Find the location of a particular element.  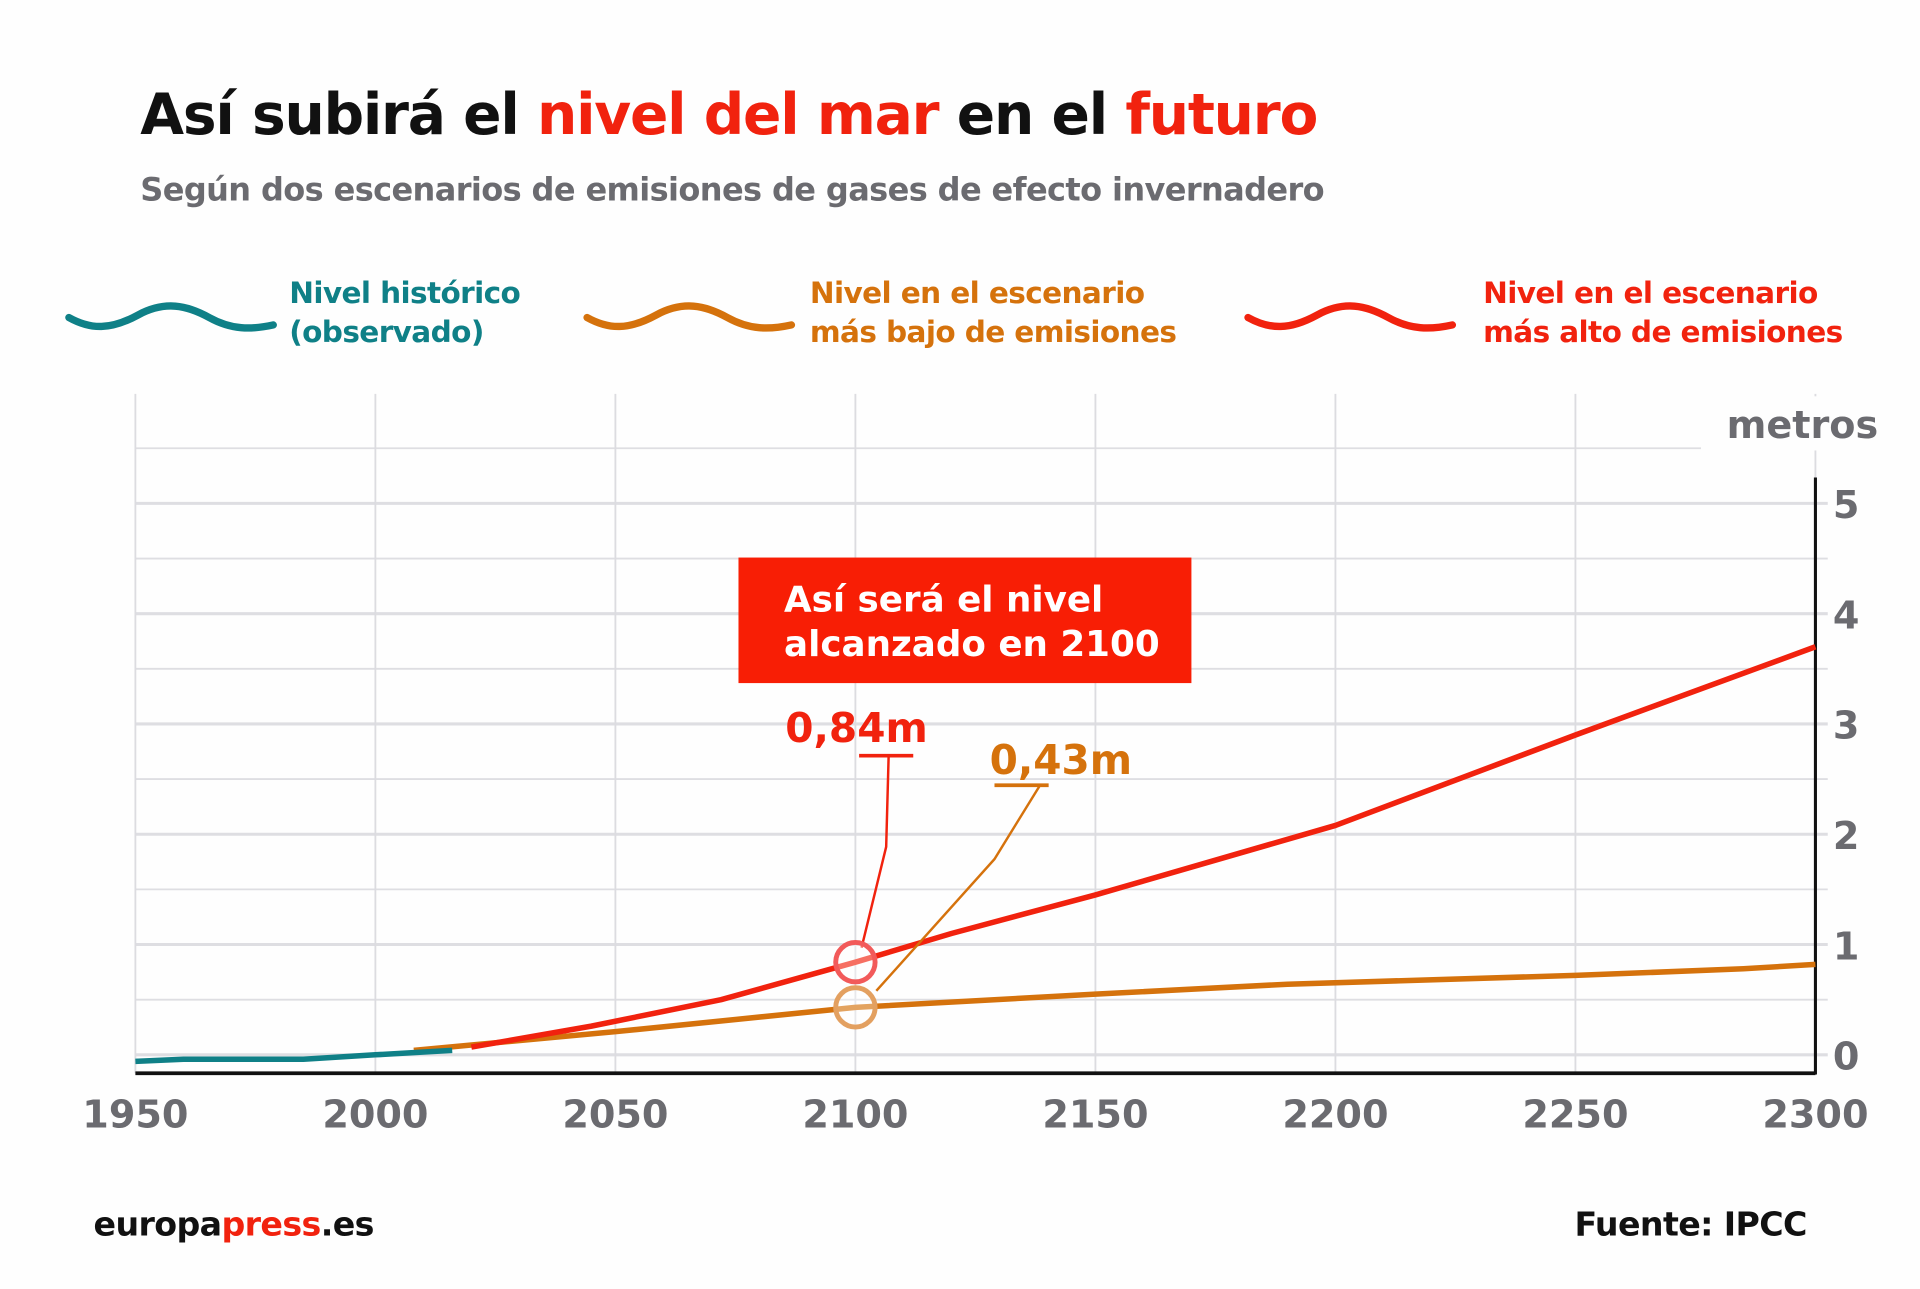

annotation-box-line2: alcanzado en 2100 is located at coordinates (972, 644).